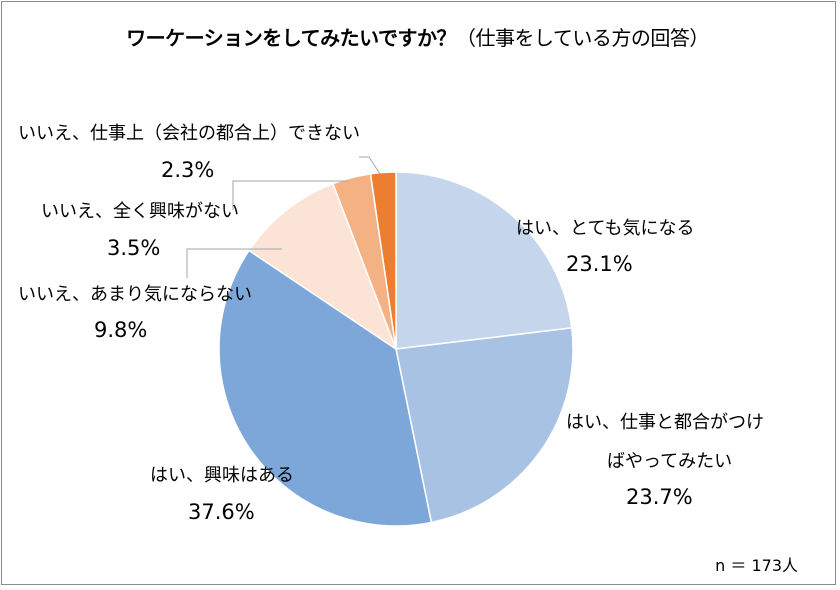  Describe the element at coordinates (665, 422) in the screenshot. I see `slice-label-2-line-1: はい、仕事と都合がつけ` at that location.